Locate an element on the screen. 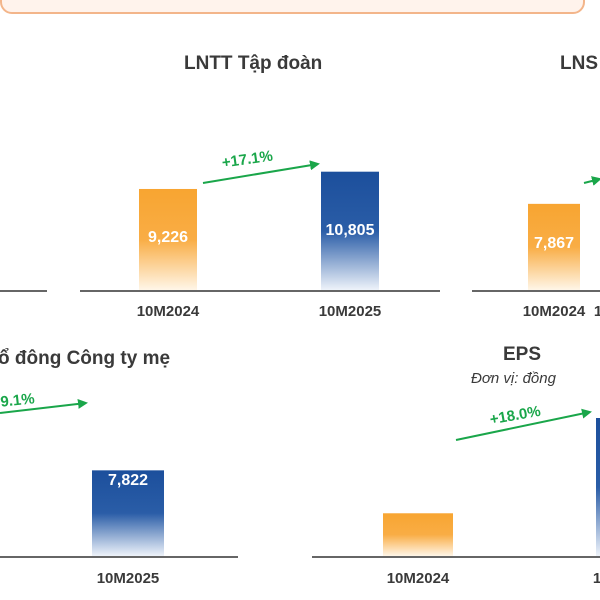  bar-value-label: 7,867 is located at coordinates (554, 243).